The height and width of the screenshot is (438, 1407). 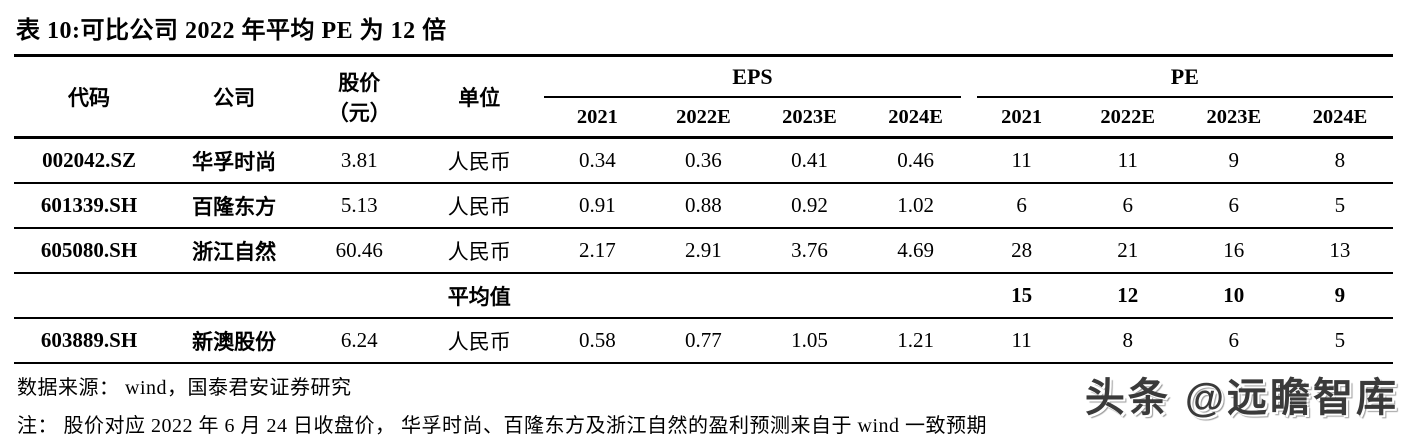 I want to click on cell-pe-2024e: 8, so click(x=1339, y=160).